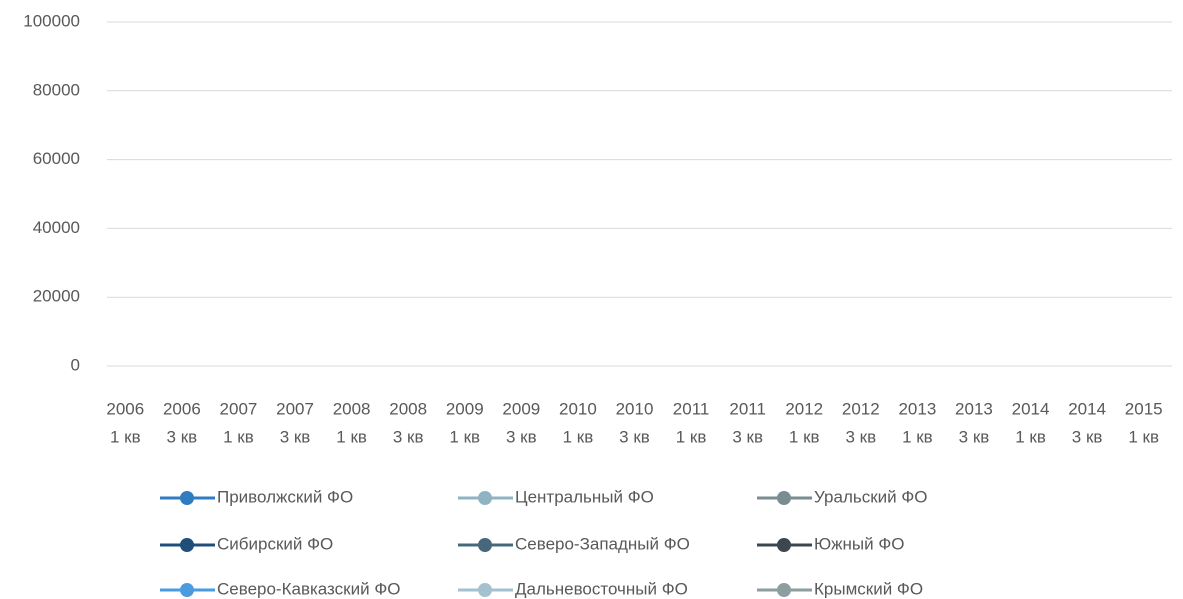 The height and width of the screenshot is (599, 1183). What do you see at coordinates (51, 20) in the screenshot?
I see `y-tick-label: 100000` at bounding box center [51, 20].